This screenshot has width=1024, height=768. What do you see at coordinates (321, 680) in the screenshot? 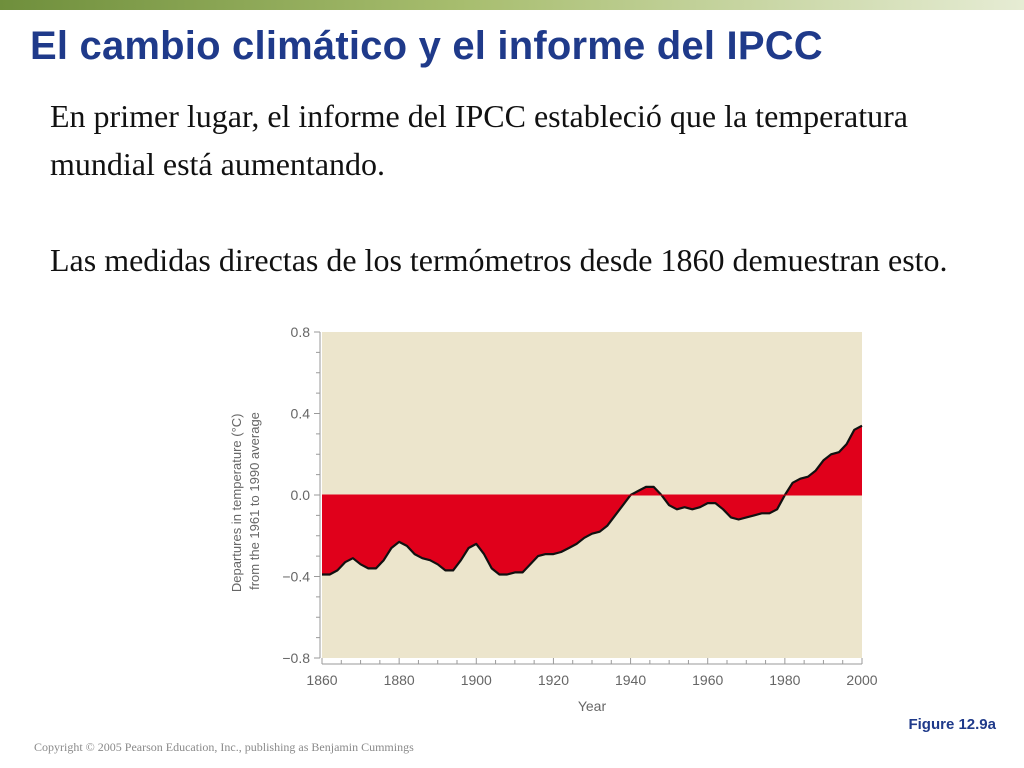
I see `chart-x-tick-label: 1860` at bounding box center [321, 680].